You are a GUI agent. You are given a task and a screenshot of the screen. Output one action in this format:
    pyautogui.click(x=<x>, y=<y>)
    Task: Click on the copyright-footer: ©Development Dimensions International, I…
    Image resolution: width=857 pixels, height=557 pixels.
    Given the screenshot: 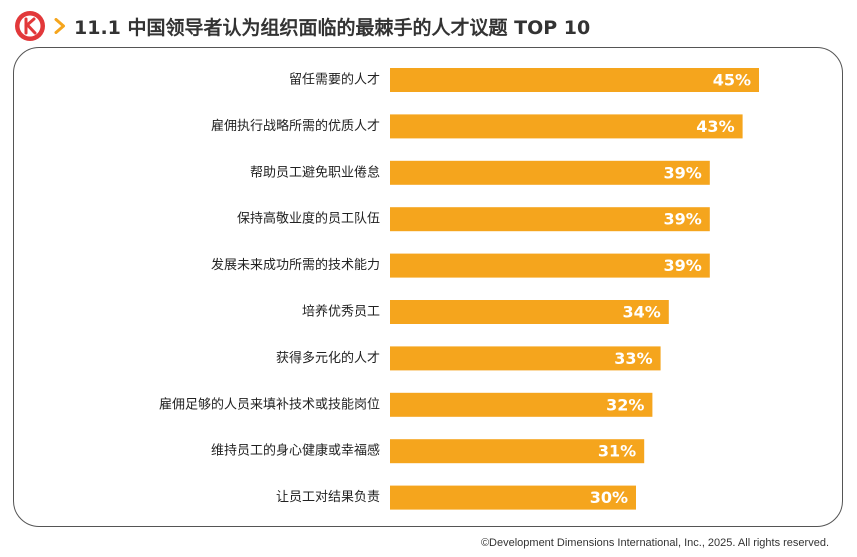 What is the action you would take?
    pyautogui.click(x=654, y=543)
    